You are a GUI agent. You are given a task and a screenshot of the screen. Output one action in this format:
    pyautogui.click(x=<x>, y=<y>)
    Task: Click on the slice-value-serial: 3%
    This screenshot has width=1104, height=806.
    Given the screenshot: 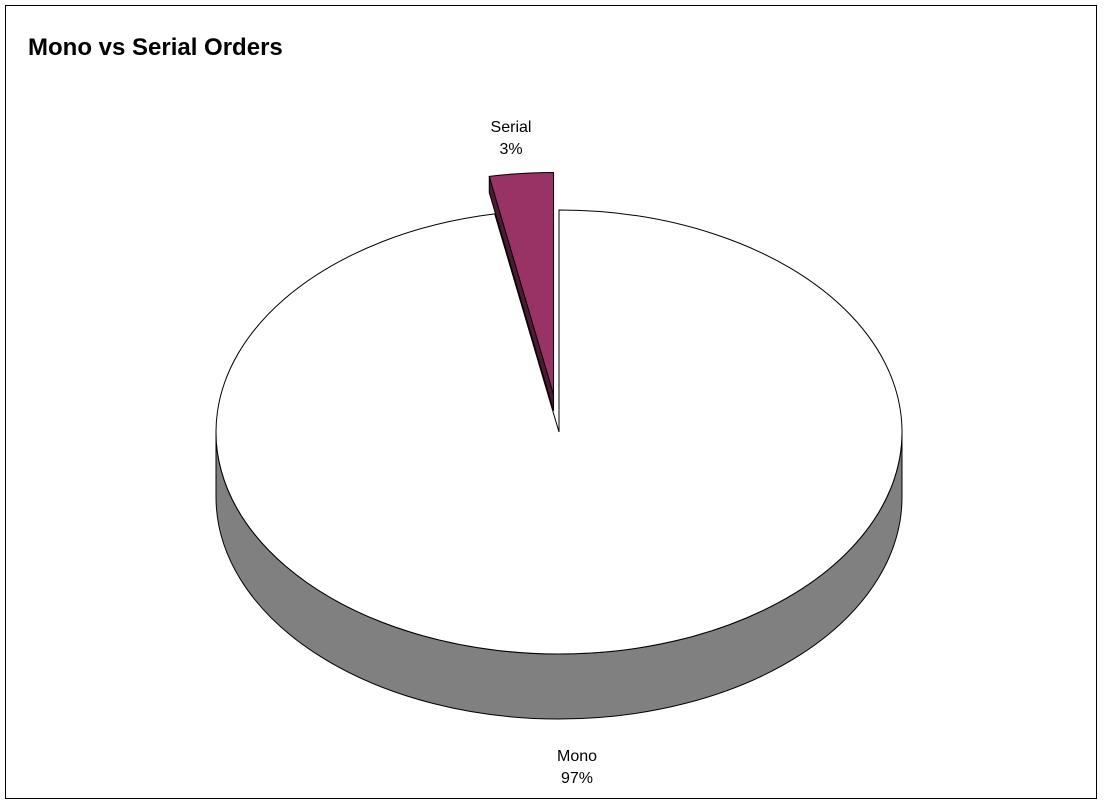 What is the action you would take?
    pyautogui.click(x=510, y=149)
    